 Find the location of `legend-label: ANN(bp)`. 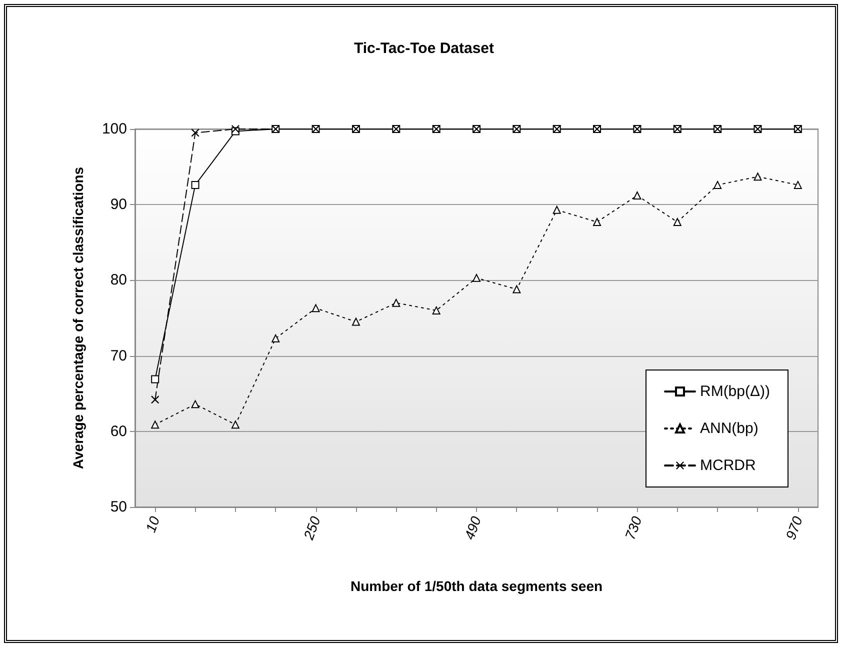

legend-label: ANN(bp) is located at coordinates (729, 428).